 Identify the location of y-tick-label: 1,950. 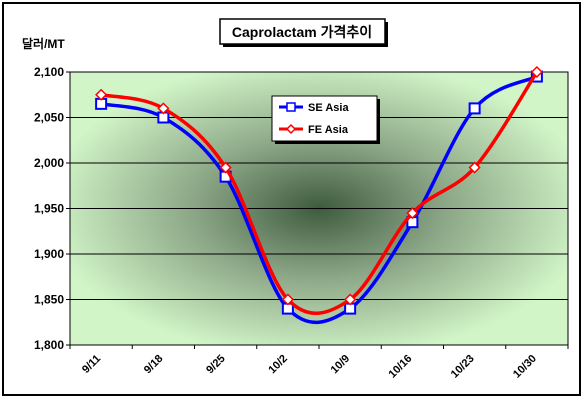
(49, 209).